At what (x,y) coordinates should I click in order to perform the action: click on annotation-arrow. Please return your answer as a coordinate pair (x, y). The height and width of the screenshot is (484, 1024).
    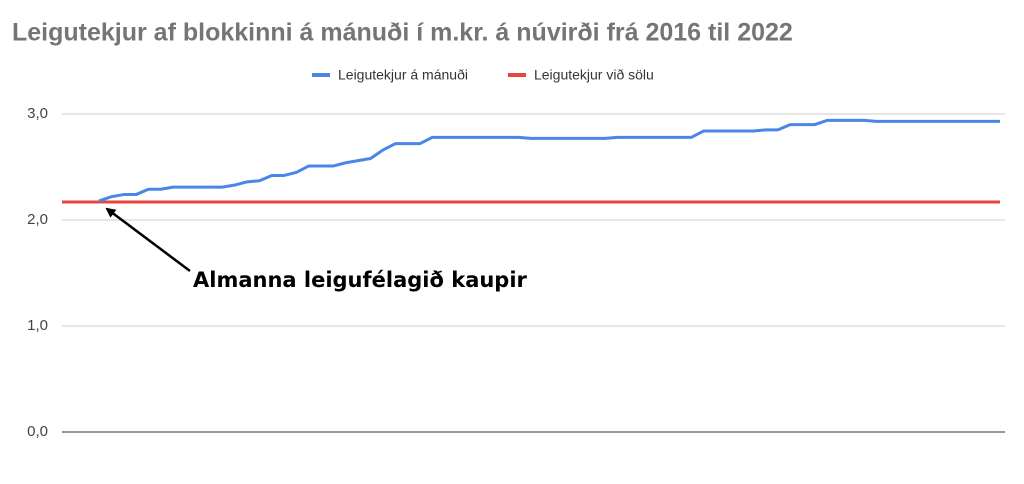
    Looking at the image, I should click on (148, 240).